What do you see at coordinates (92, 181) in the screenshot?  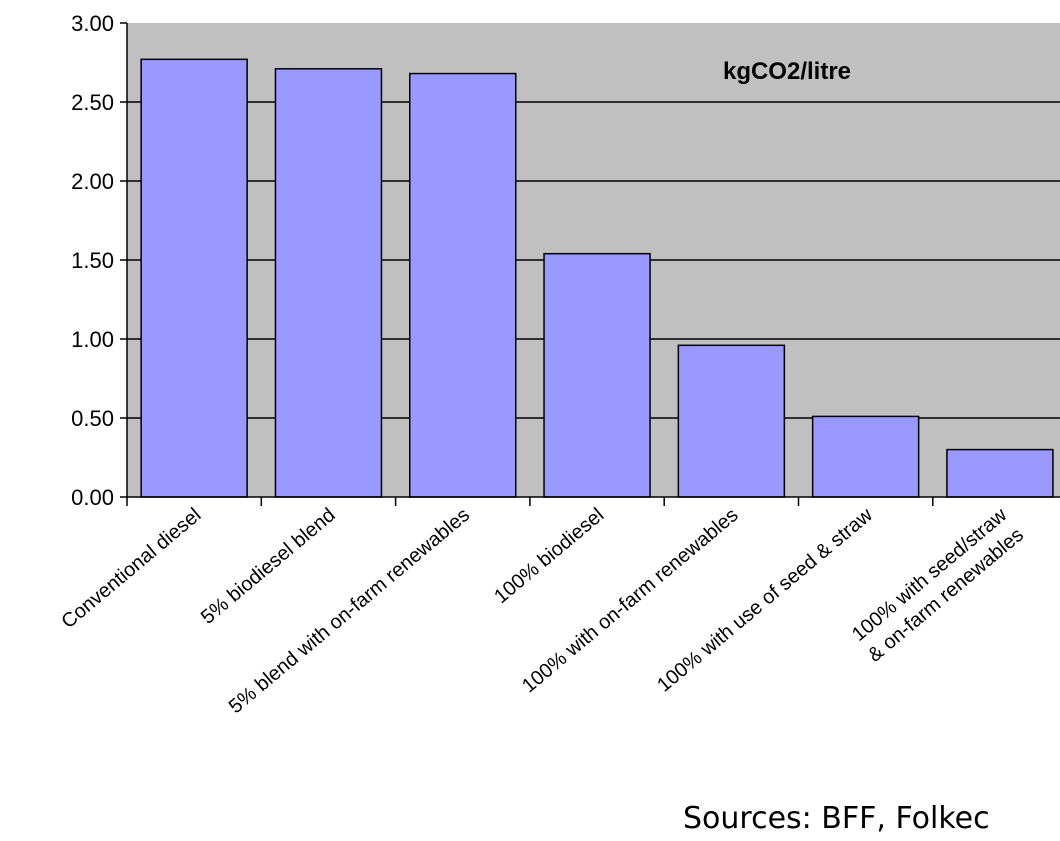 I see `y-tick-label: 2.00` at bounding box center [92, 181].